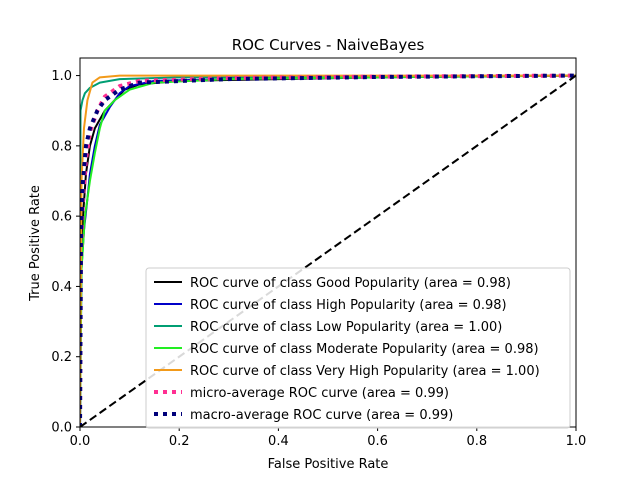 Image resolution: width=640 pixels, height=480 pixels. What do you see at coordinates (61, 217) in the screenshot?
I see `y-tick-label: 0.6` at bounding box center [61, 217].